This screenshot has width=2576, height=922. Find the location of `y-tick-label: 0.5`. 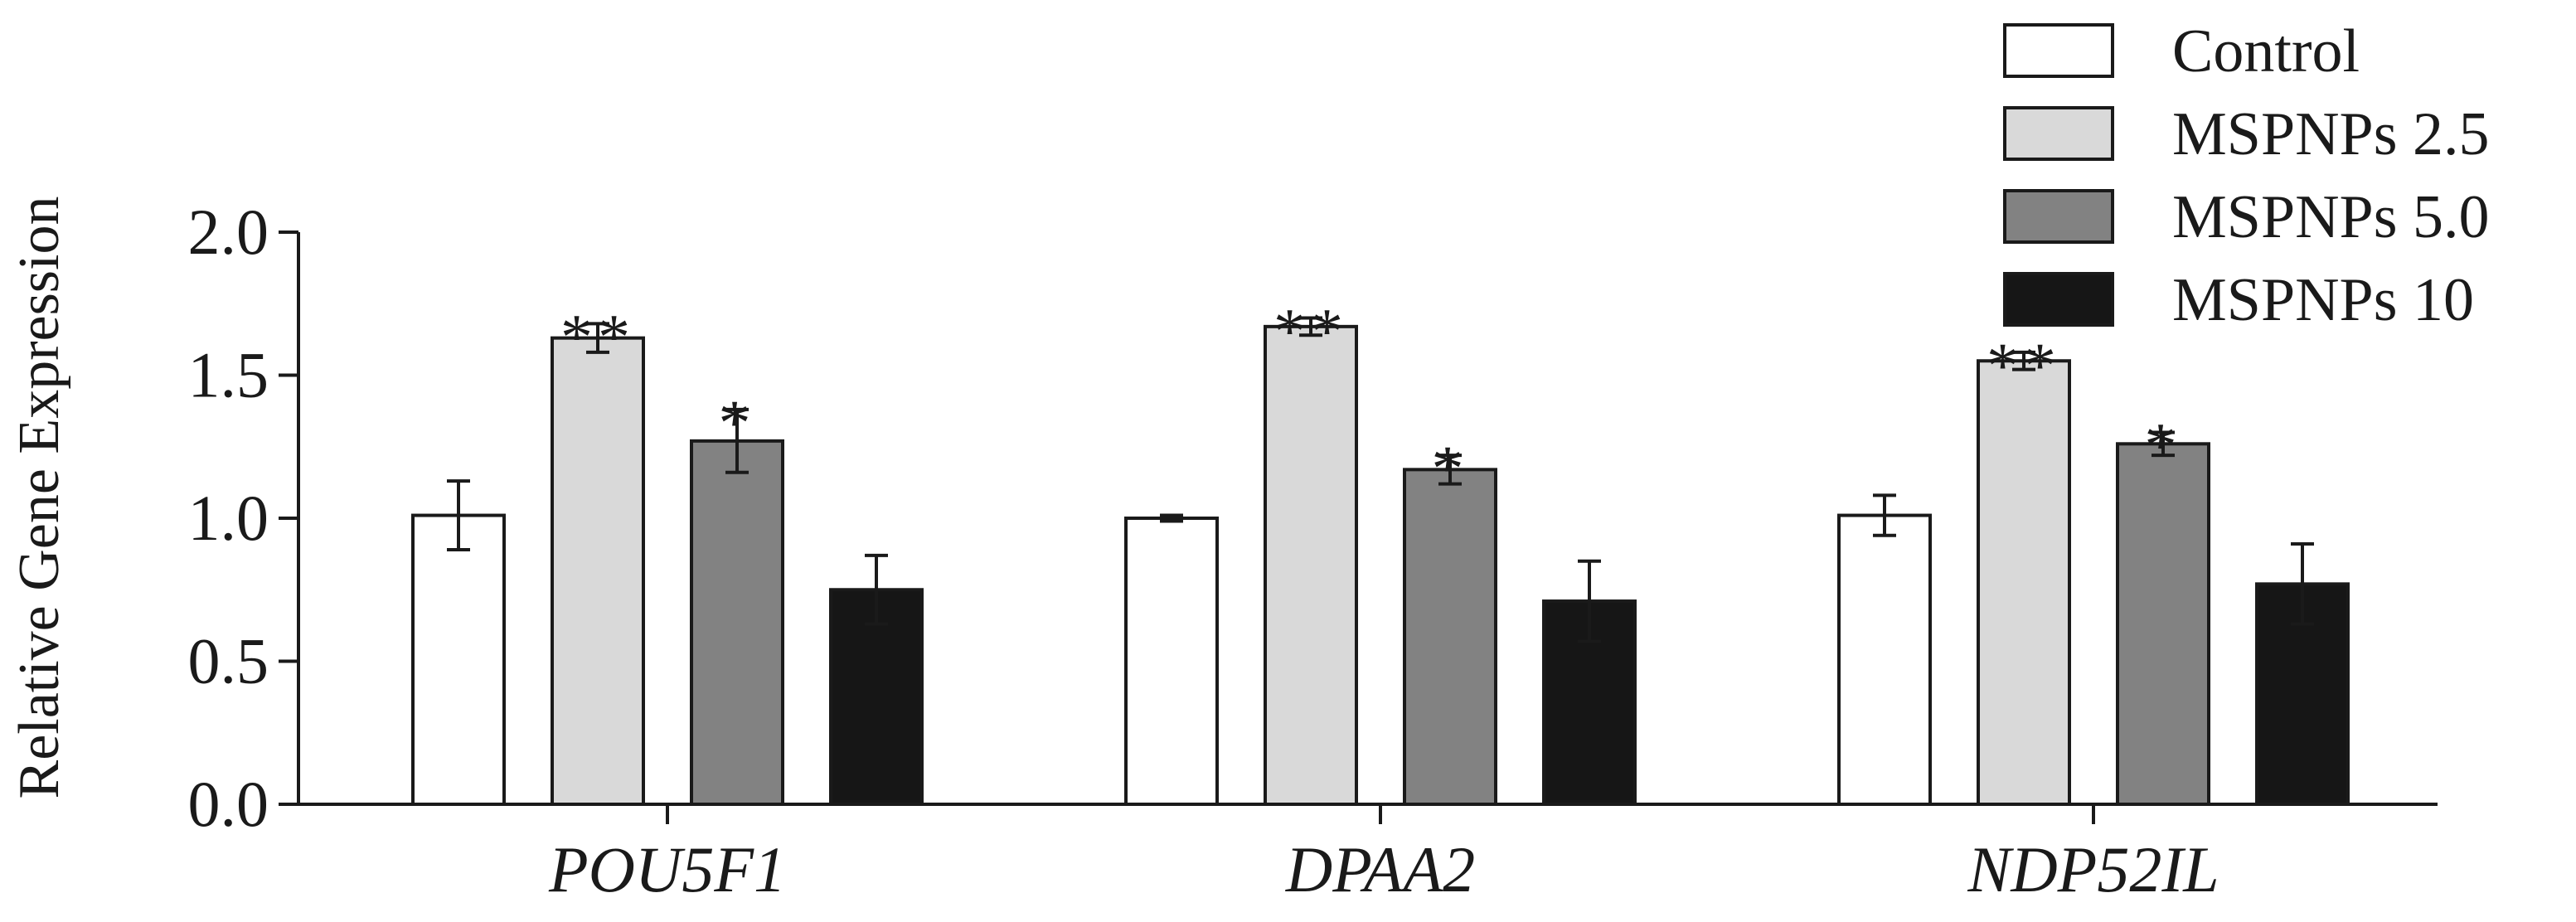

y-tick-label: 0.5 is located at coordinates (228, 661).